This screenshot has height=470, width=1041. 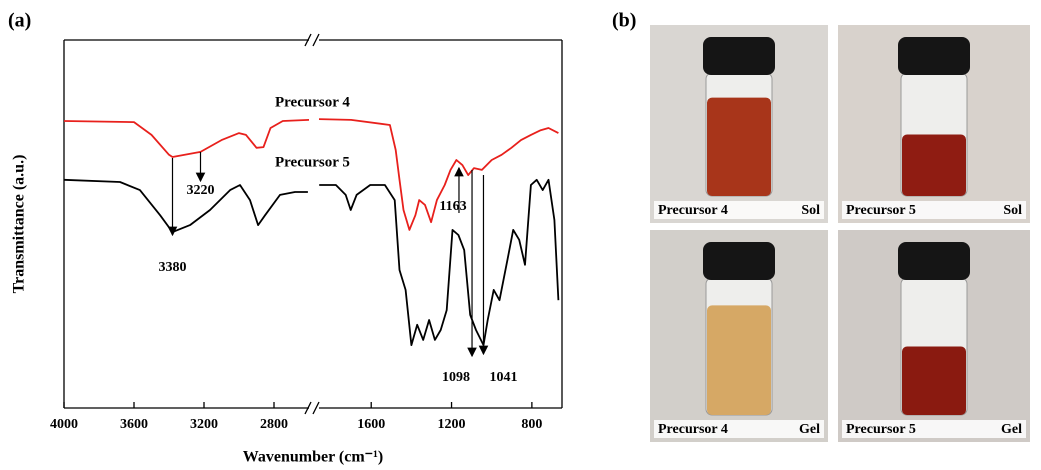 I want to click on x-tick-label: 2800, so click(x=274, y=424).